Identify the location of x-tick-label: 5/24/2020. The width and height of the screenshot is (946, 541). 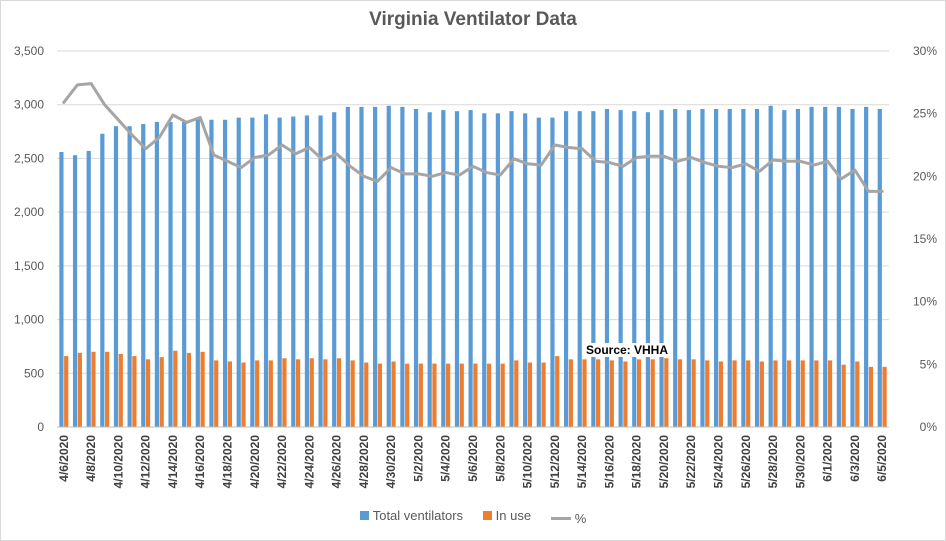
(719, 462).